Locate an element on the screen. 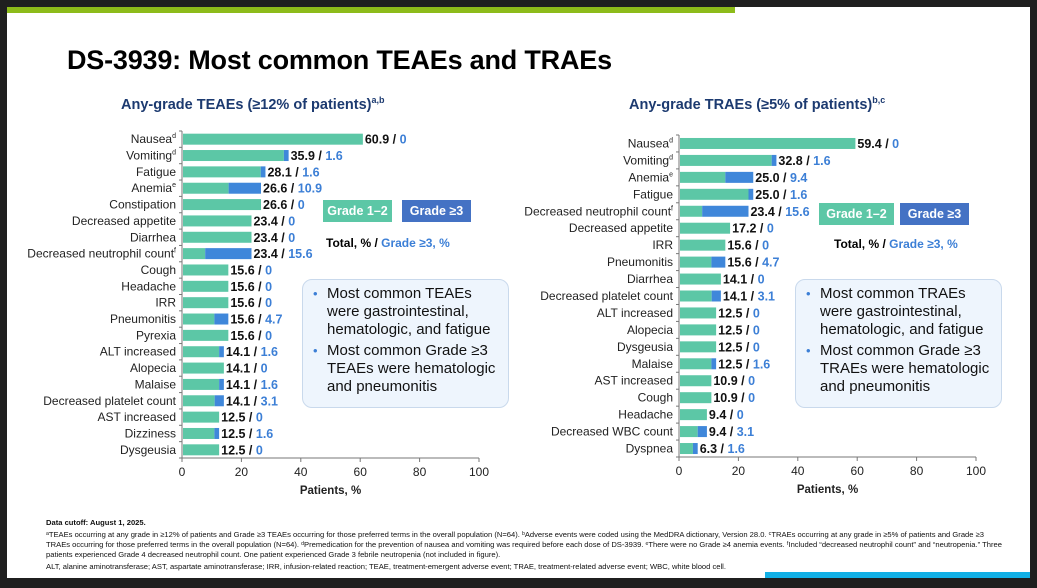 The height and width of the screenshot is (588, 1037). value-grade3: 9.4 is located at coordinates (798, 178).